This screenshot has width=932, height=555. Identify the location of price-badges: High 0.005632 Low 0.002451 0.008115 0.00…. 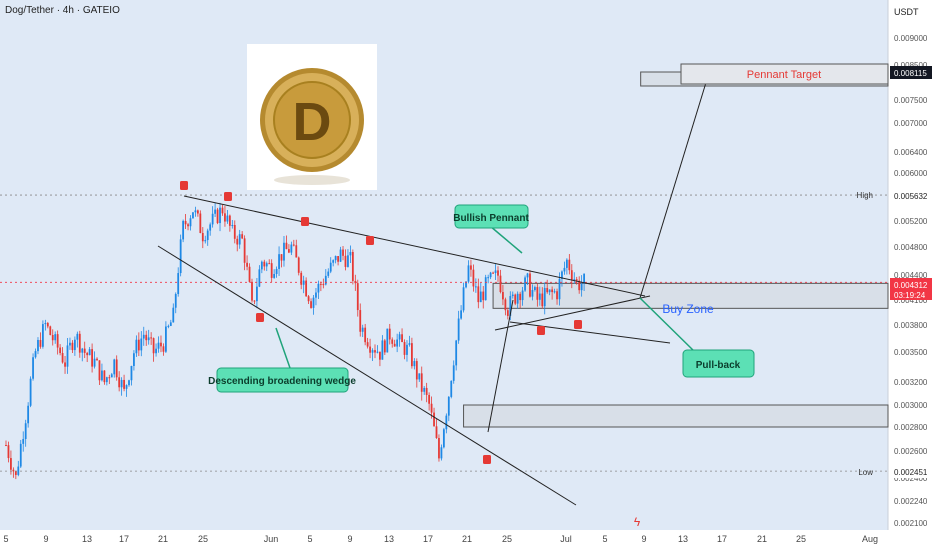
(894, 272).